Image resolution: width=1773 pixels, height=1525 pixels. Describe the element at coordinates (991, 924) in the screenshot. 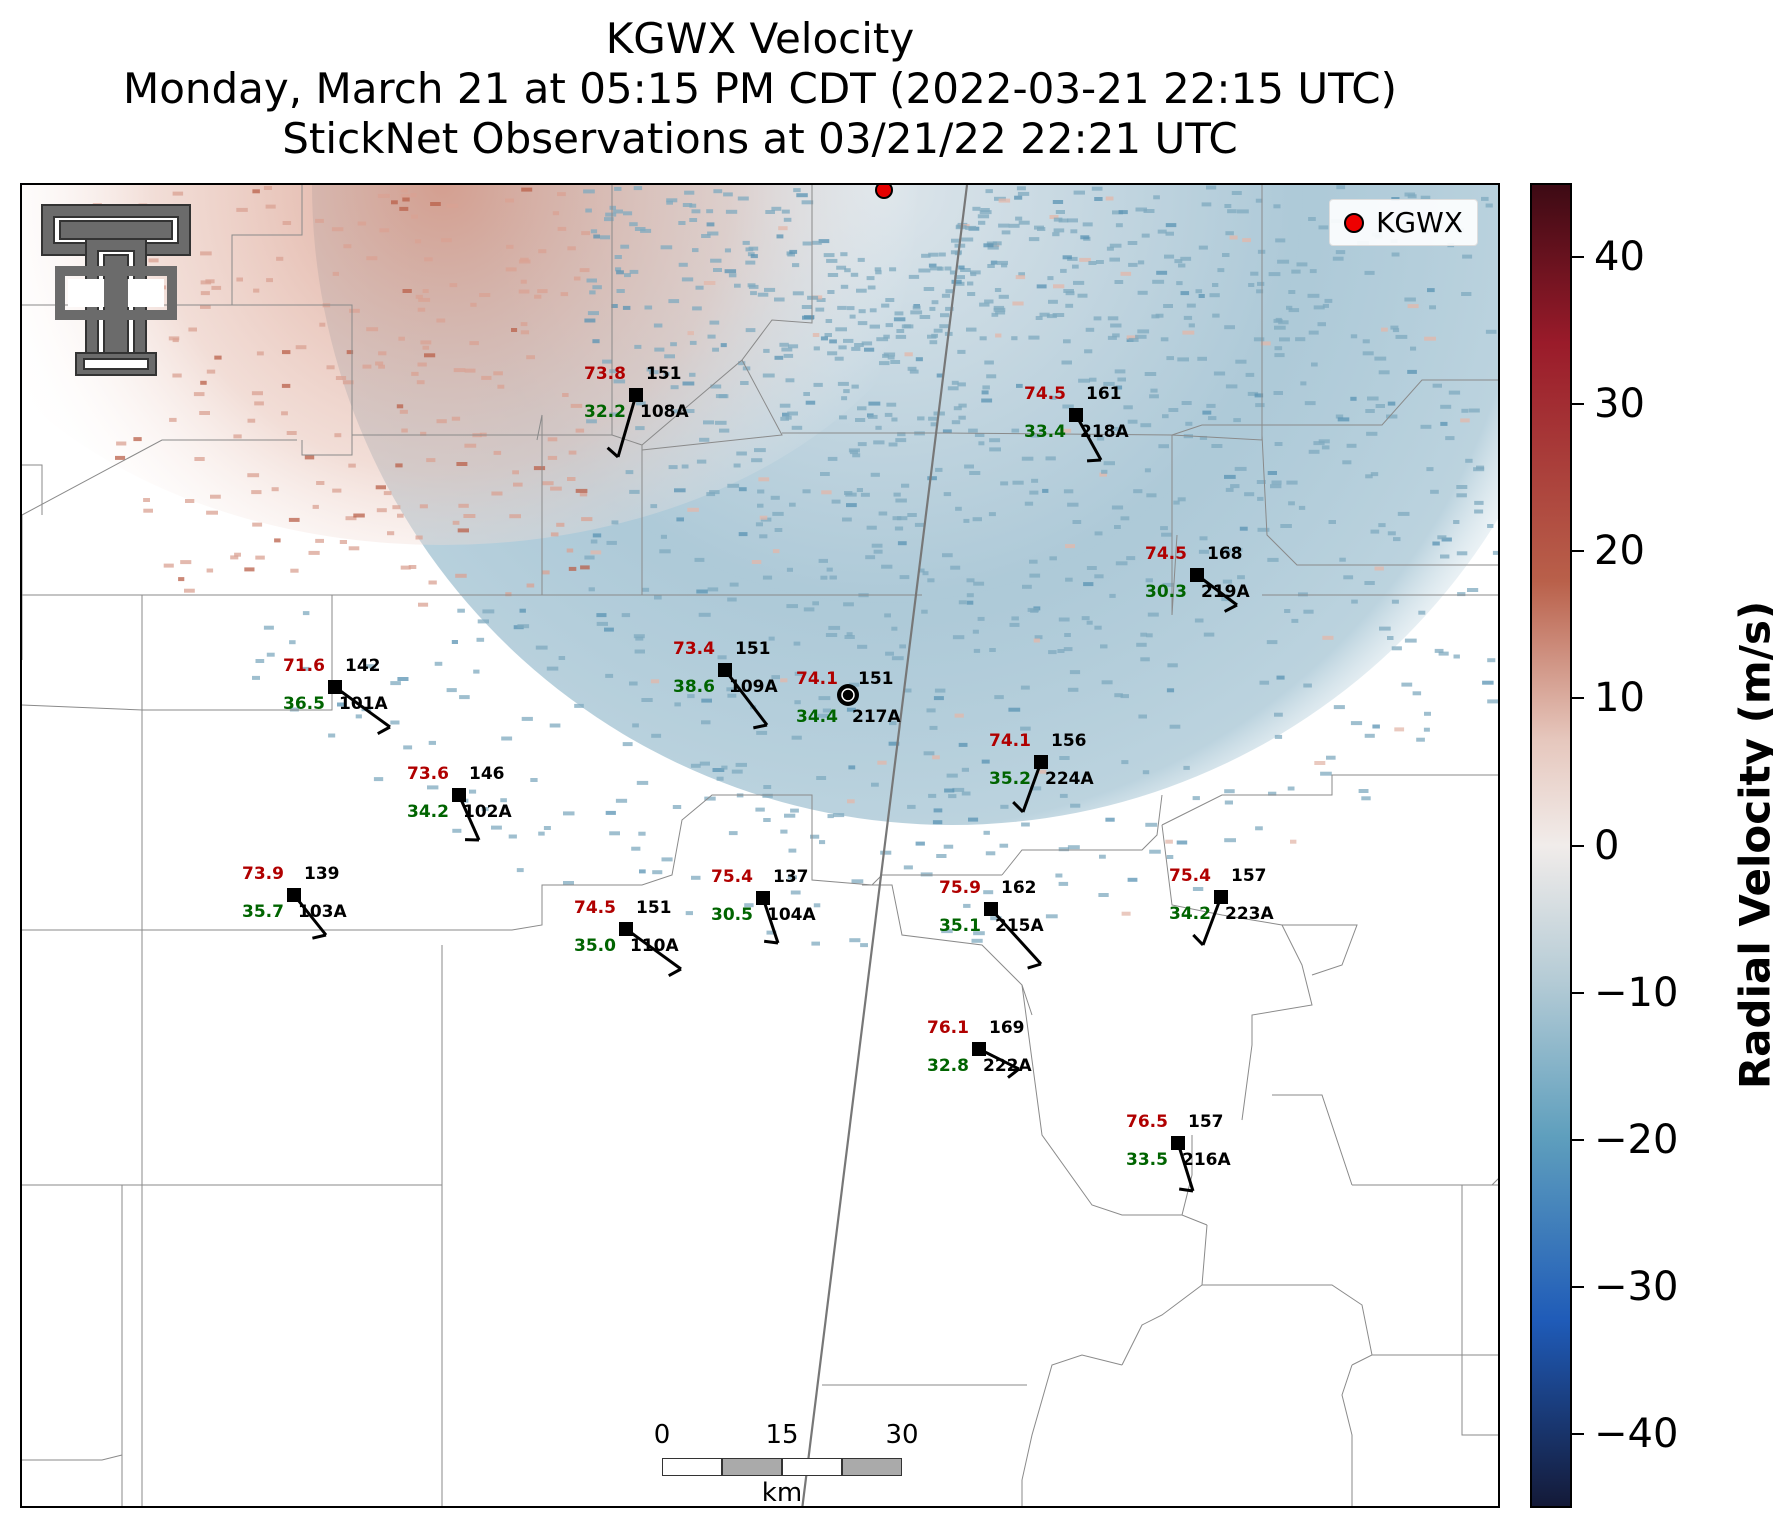

I see `station-215a: 75.9 162 35.1 215A` at that location.